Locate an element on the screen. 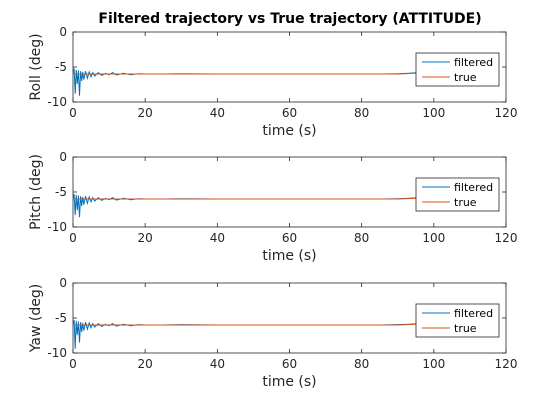 This screenshot has height=420, width=560. y-axis-label: Yaw (deg) is located at coordinates (36, 318).